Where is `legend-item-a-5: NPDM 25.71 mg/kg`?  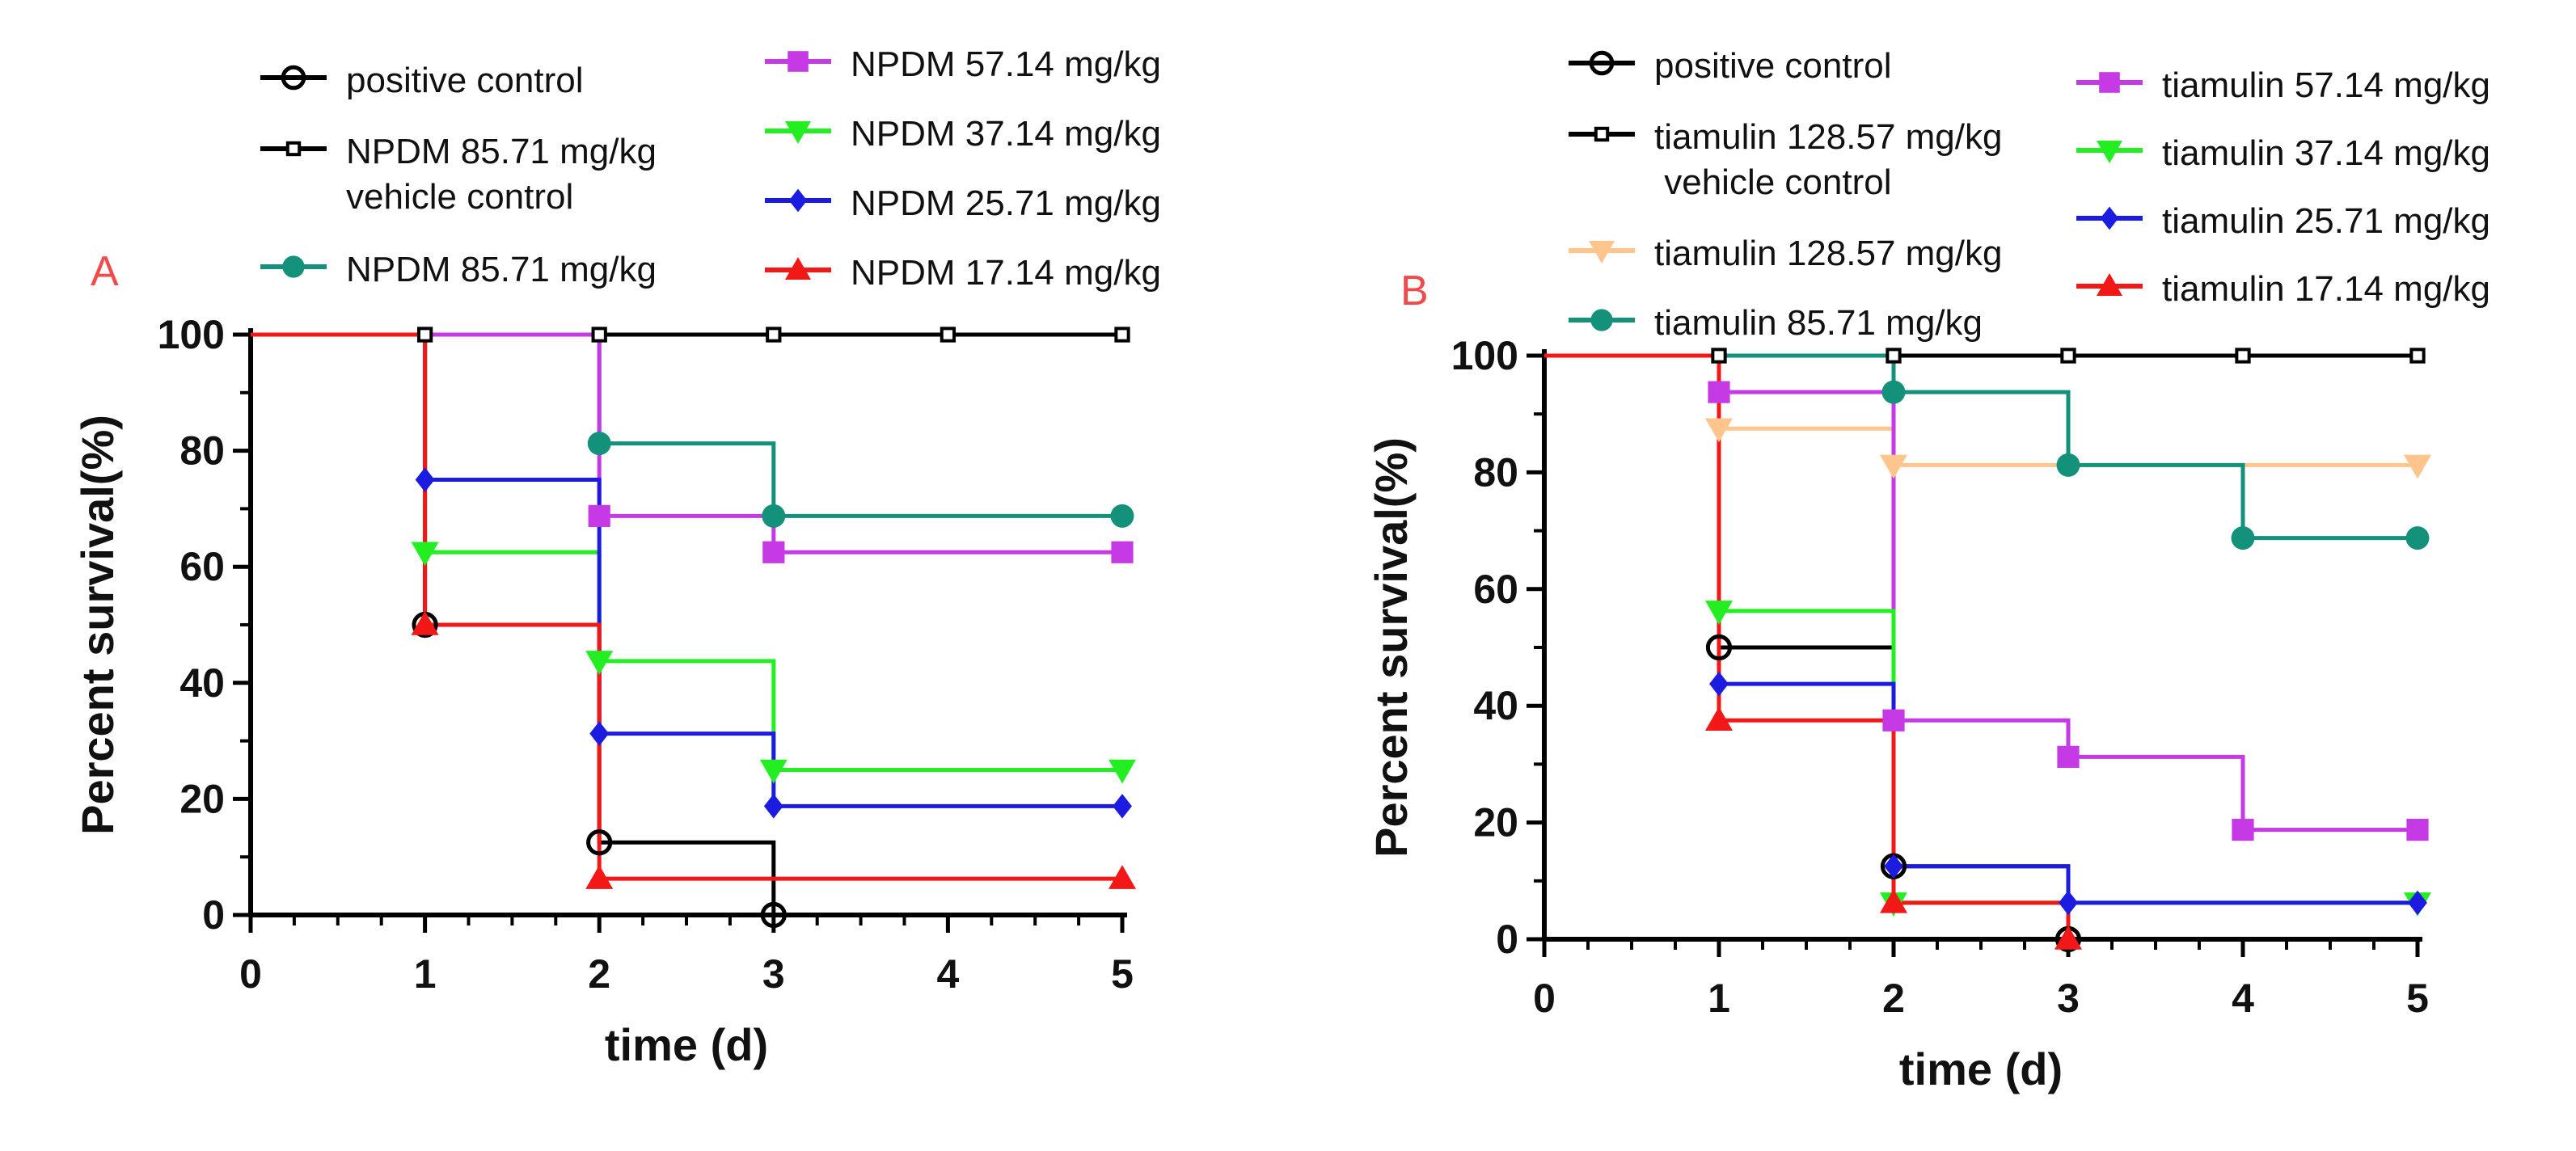 legend-item-a-5: NPDM 25.71 mg/kg is located at coordinates (961, 201).